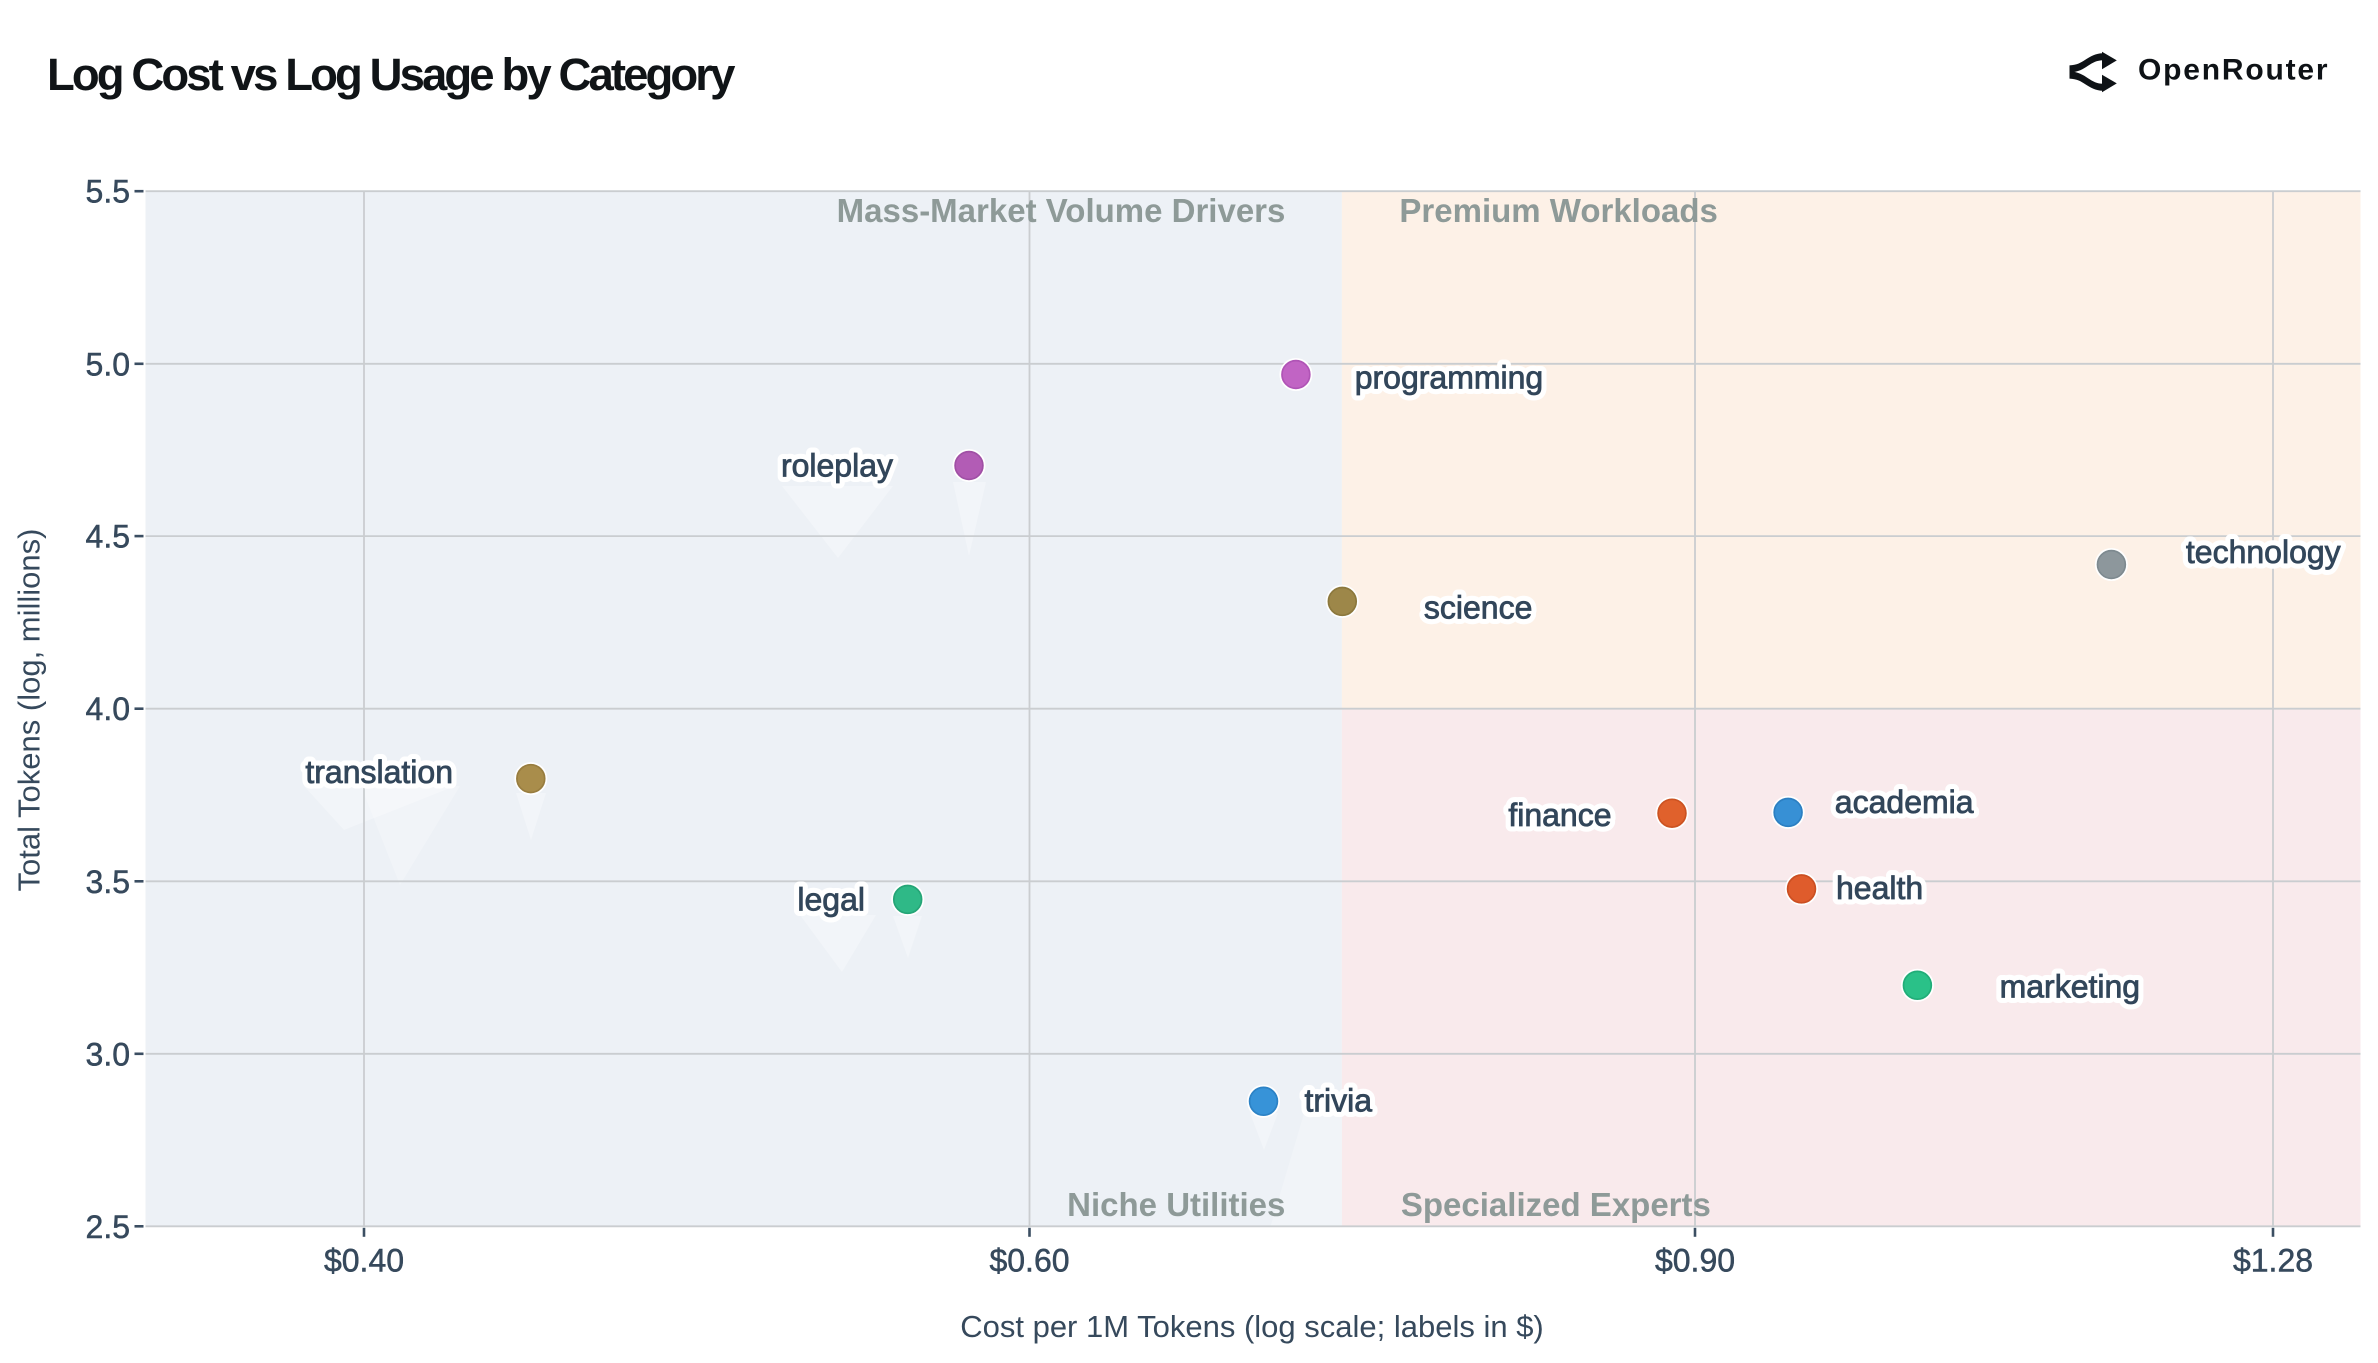 The height and width of the screenshot is (1363, 2378). I want to click on svg-text: Specialized Experts, so click(1556, 1204).